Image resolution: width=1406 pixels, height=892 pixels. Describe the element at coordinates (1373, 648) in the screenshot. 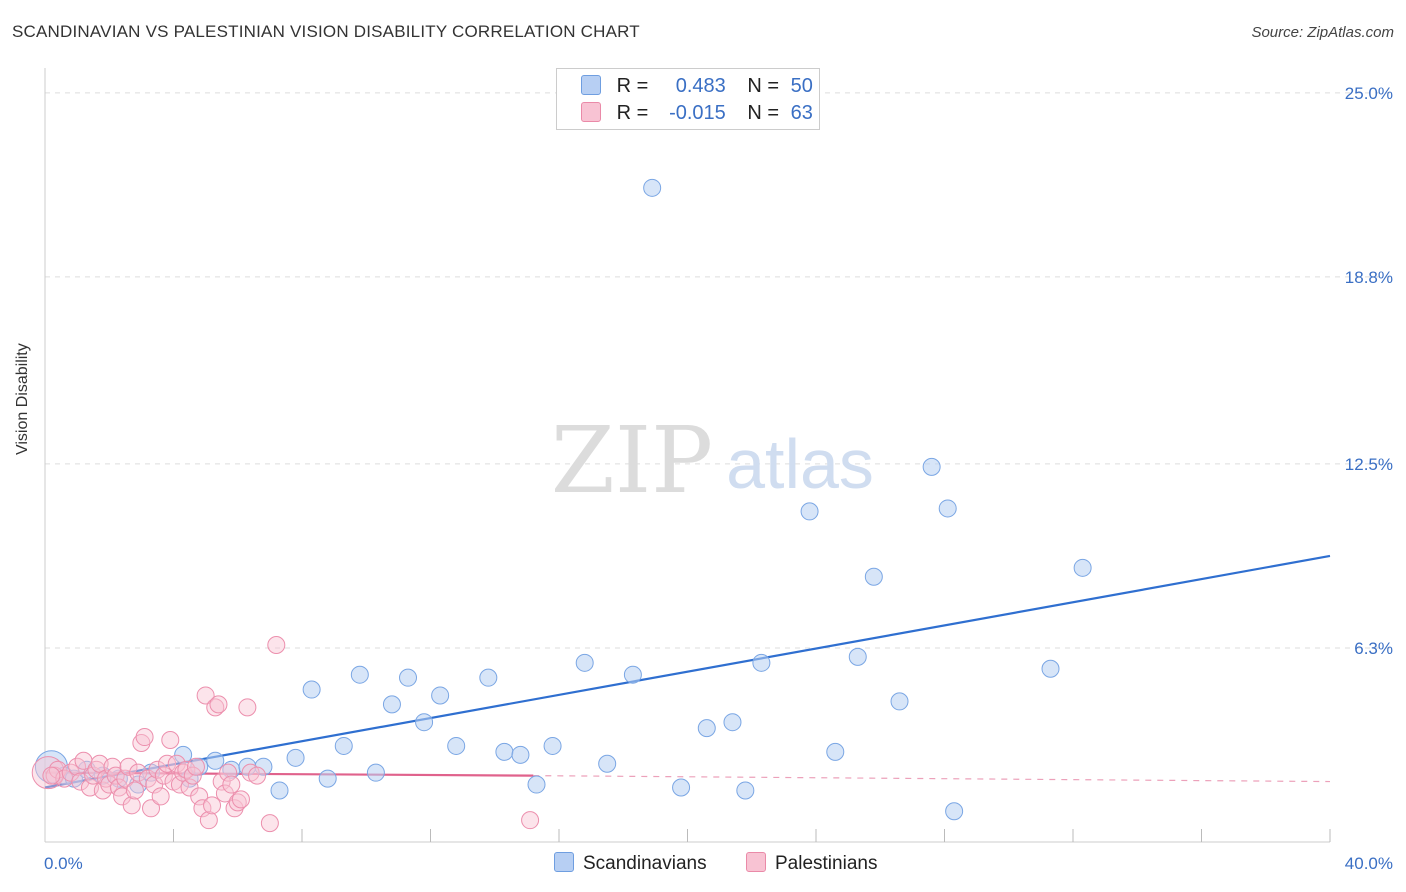

I see `y-tick-label: 6.3%` at that location.